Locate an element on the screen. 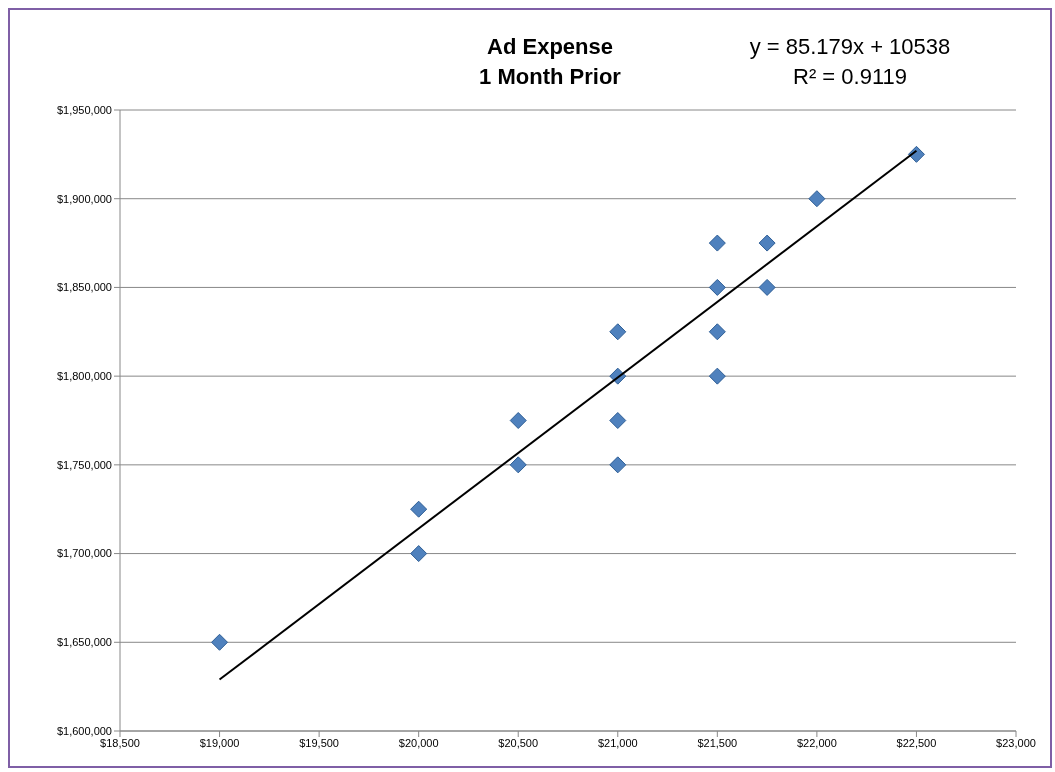 This screenshot has width=1055, height=772. y-tick-label: $1,600,000 is located at coordinates (84, 730).